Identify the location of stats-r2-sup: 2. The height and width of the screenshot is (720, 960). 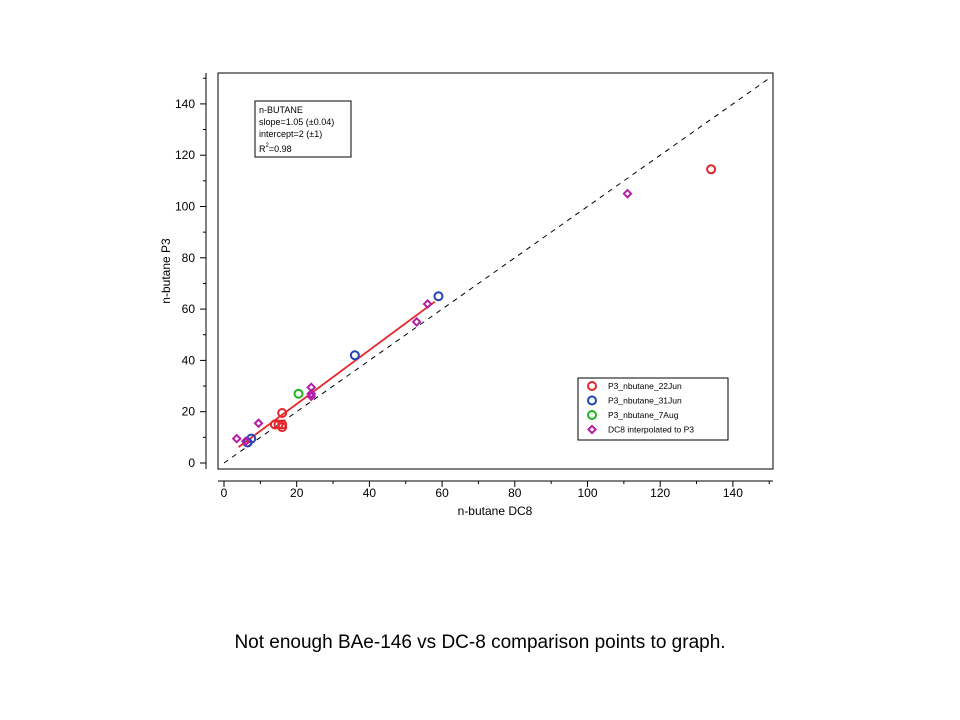
(268, 146).